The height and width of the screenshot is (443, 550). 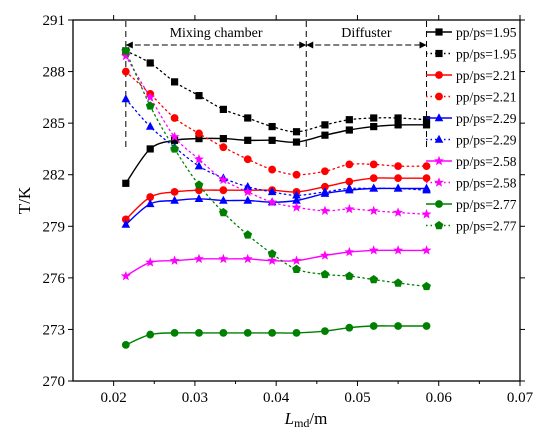 What do you see at coordinates (24, 200) in the screenshot?
I see `y-axis-label: T/K` at bounding box center [24, 200].